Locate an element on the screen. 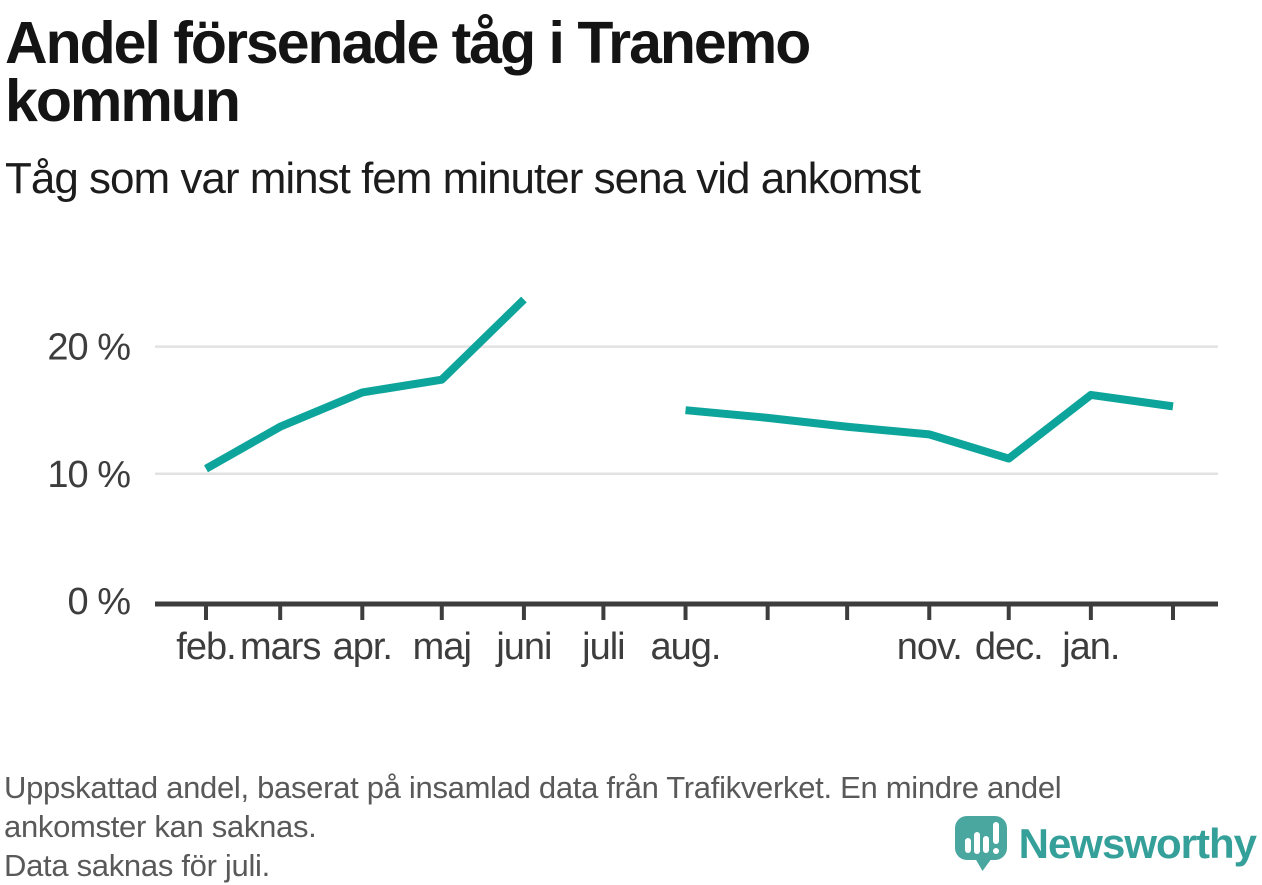 The height and width of the screenshot is (885, 1262). svg-text: maj is located at coordinates (442, 647).